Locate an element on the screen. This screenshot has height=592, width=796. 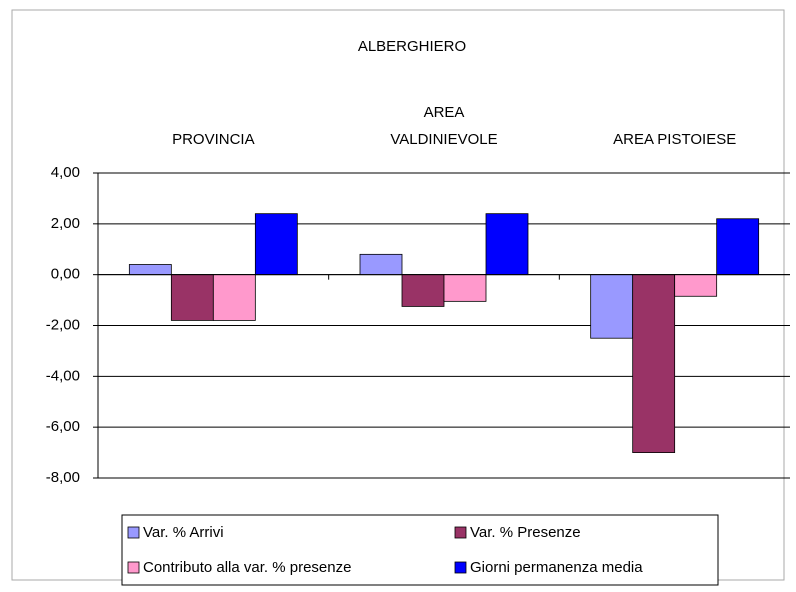
legend-label: Giorni permanenza media is located at coordinates (556, 567).